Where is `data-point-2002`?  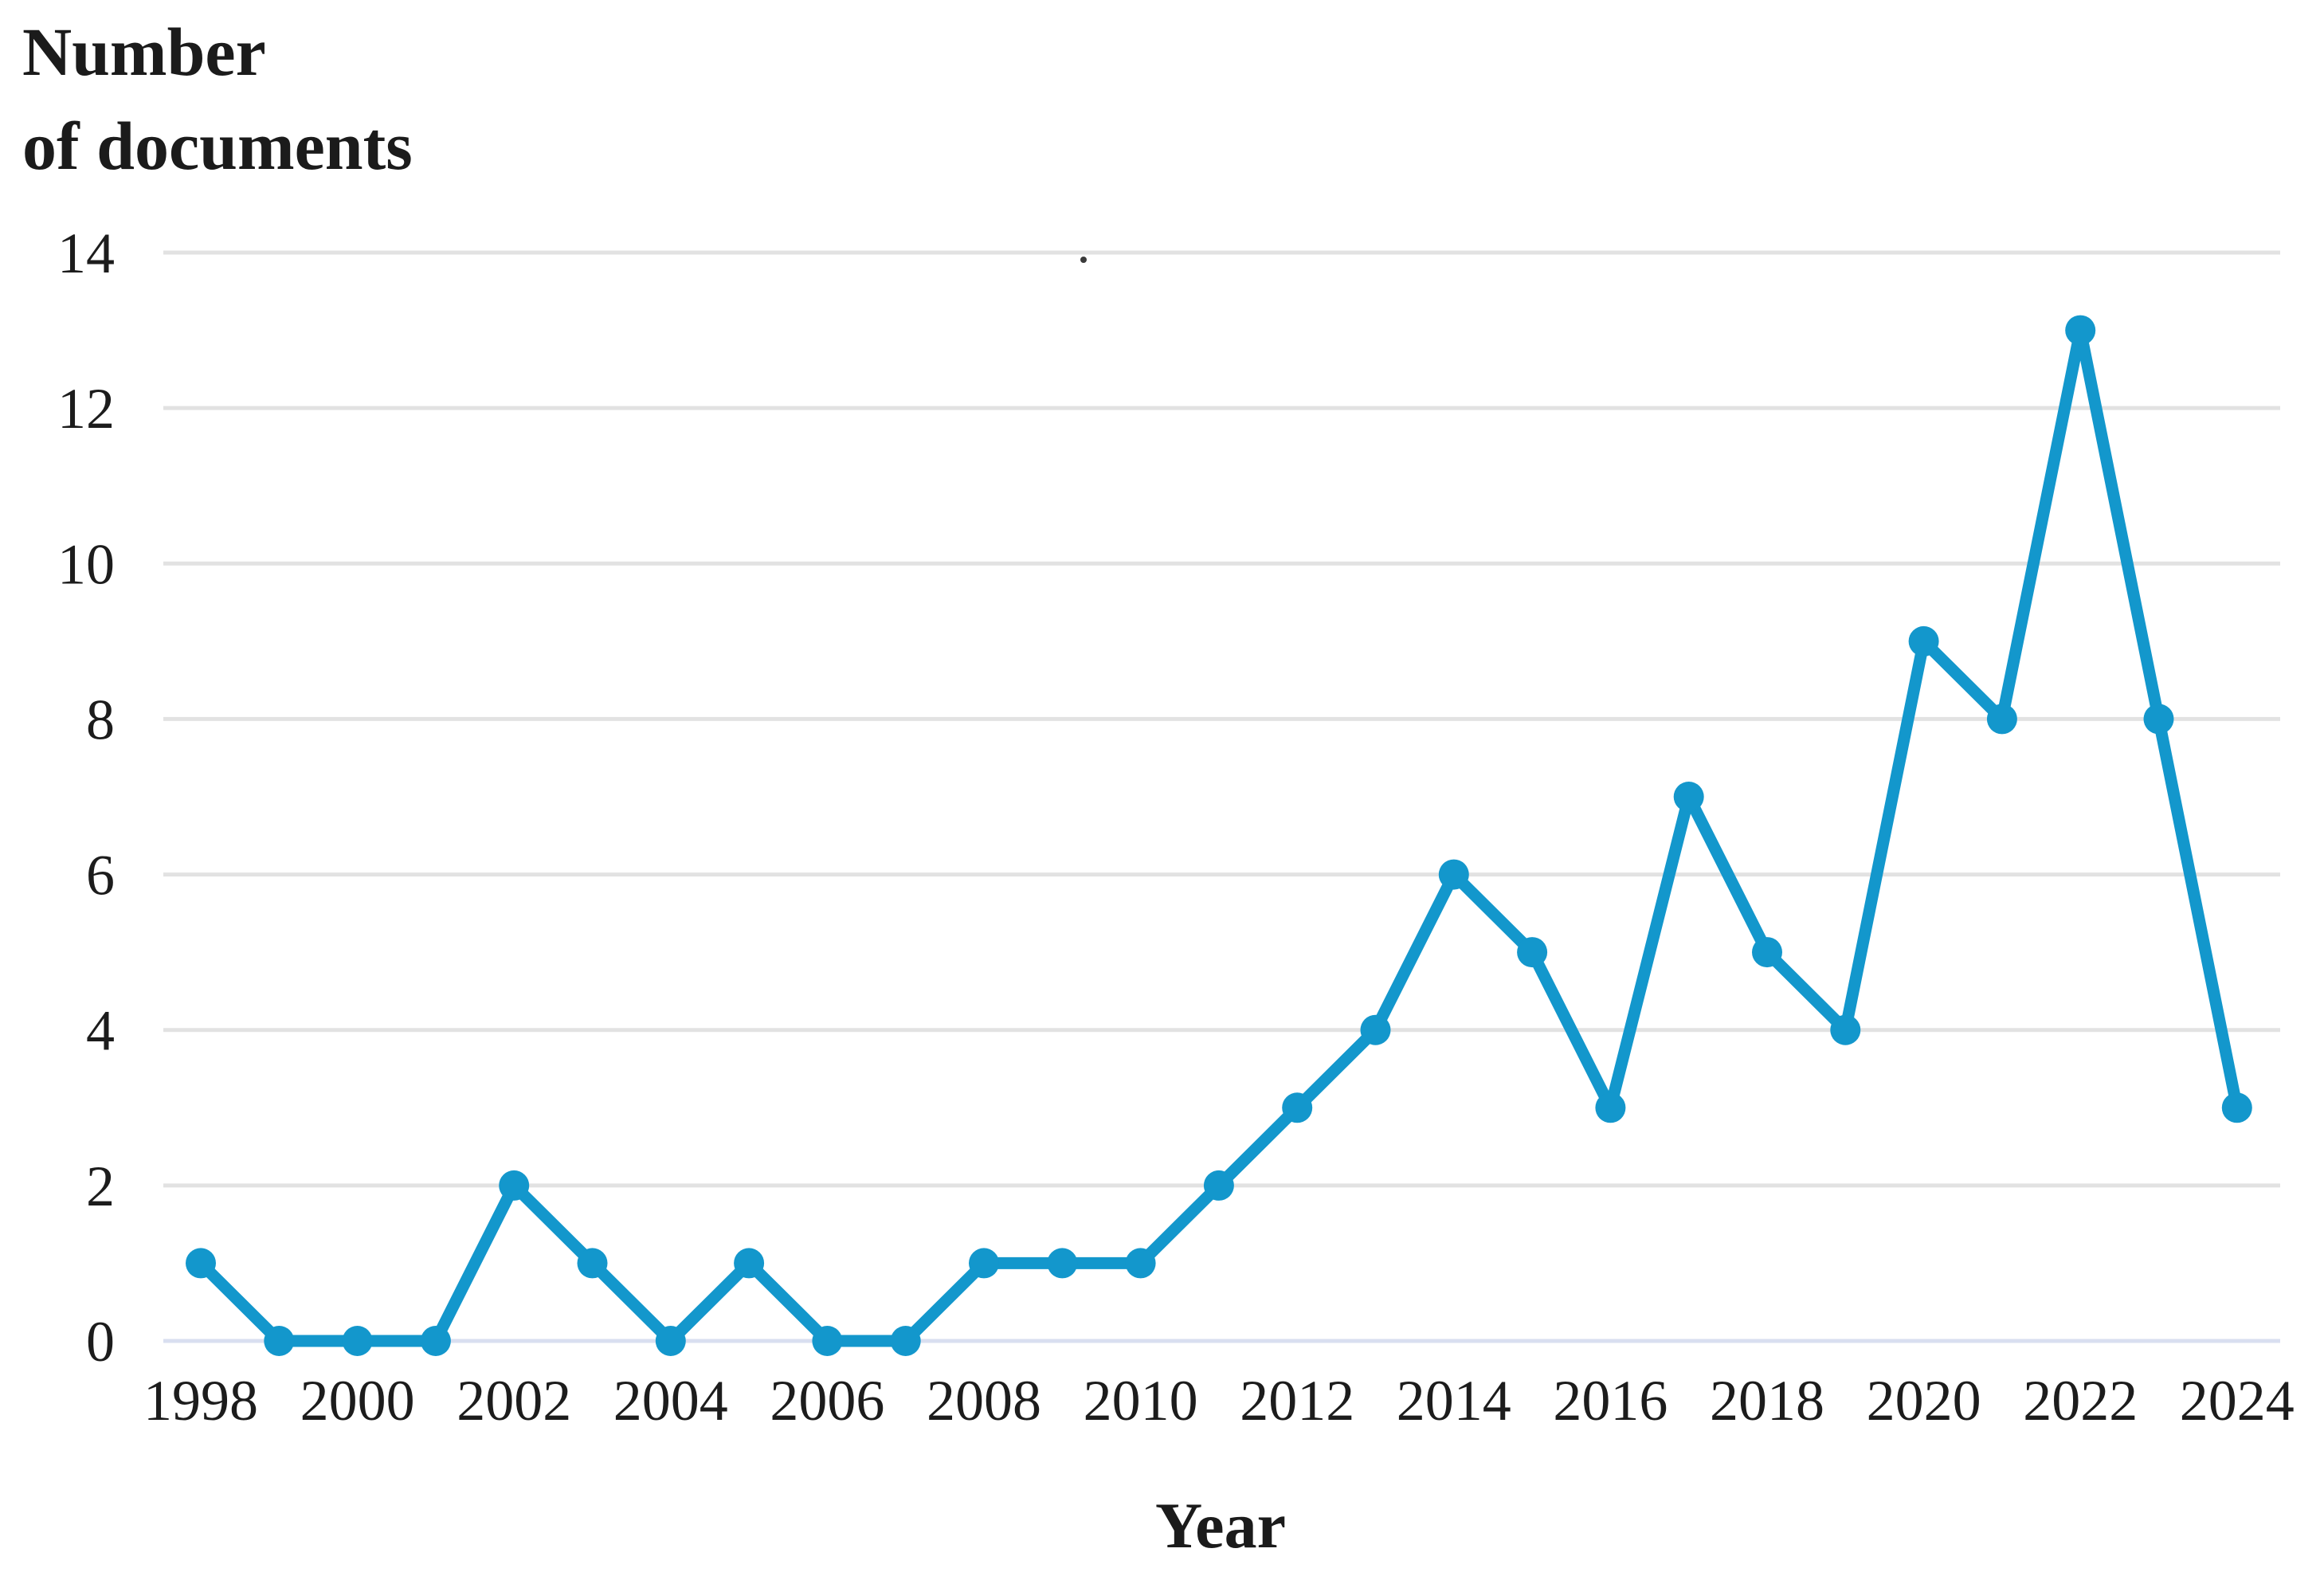 data-point-2002 is located at coordinates (515, 1185).